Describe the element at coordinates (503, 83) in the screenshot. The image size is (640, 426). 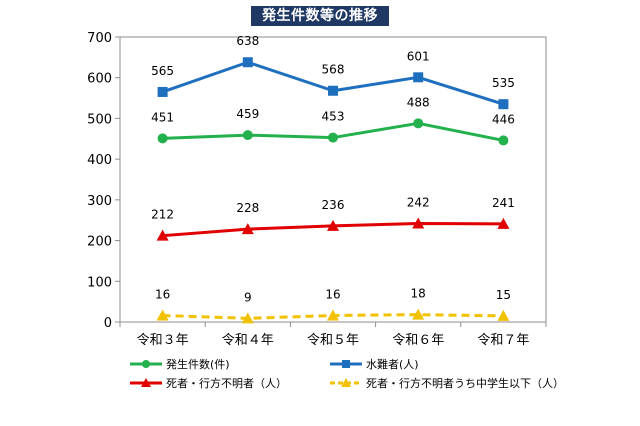
I see `data-label: 535` at that location.